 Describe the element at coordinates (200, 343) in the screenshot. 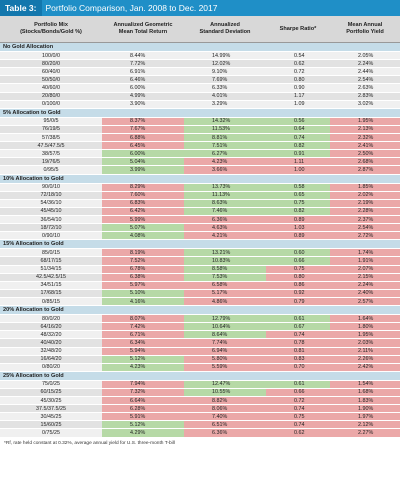

I see `table-row: 40/40/20 6.34% 7.74% 0.78 2.03%` at that location.